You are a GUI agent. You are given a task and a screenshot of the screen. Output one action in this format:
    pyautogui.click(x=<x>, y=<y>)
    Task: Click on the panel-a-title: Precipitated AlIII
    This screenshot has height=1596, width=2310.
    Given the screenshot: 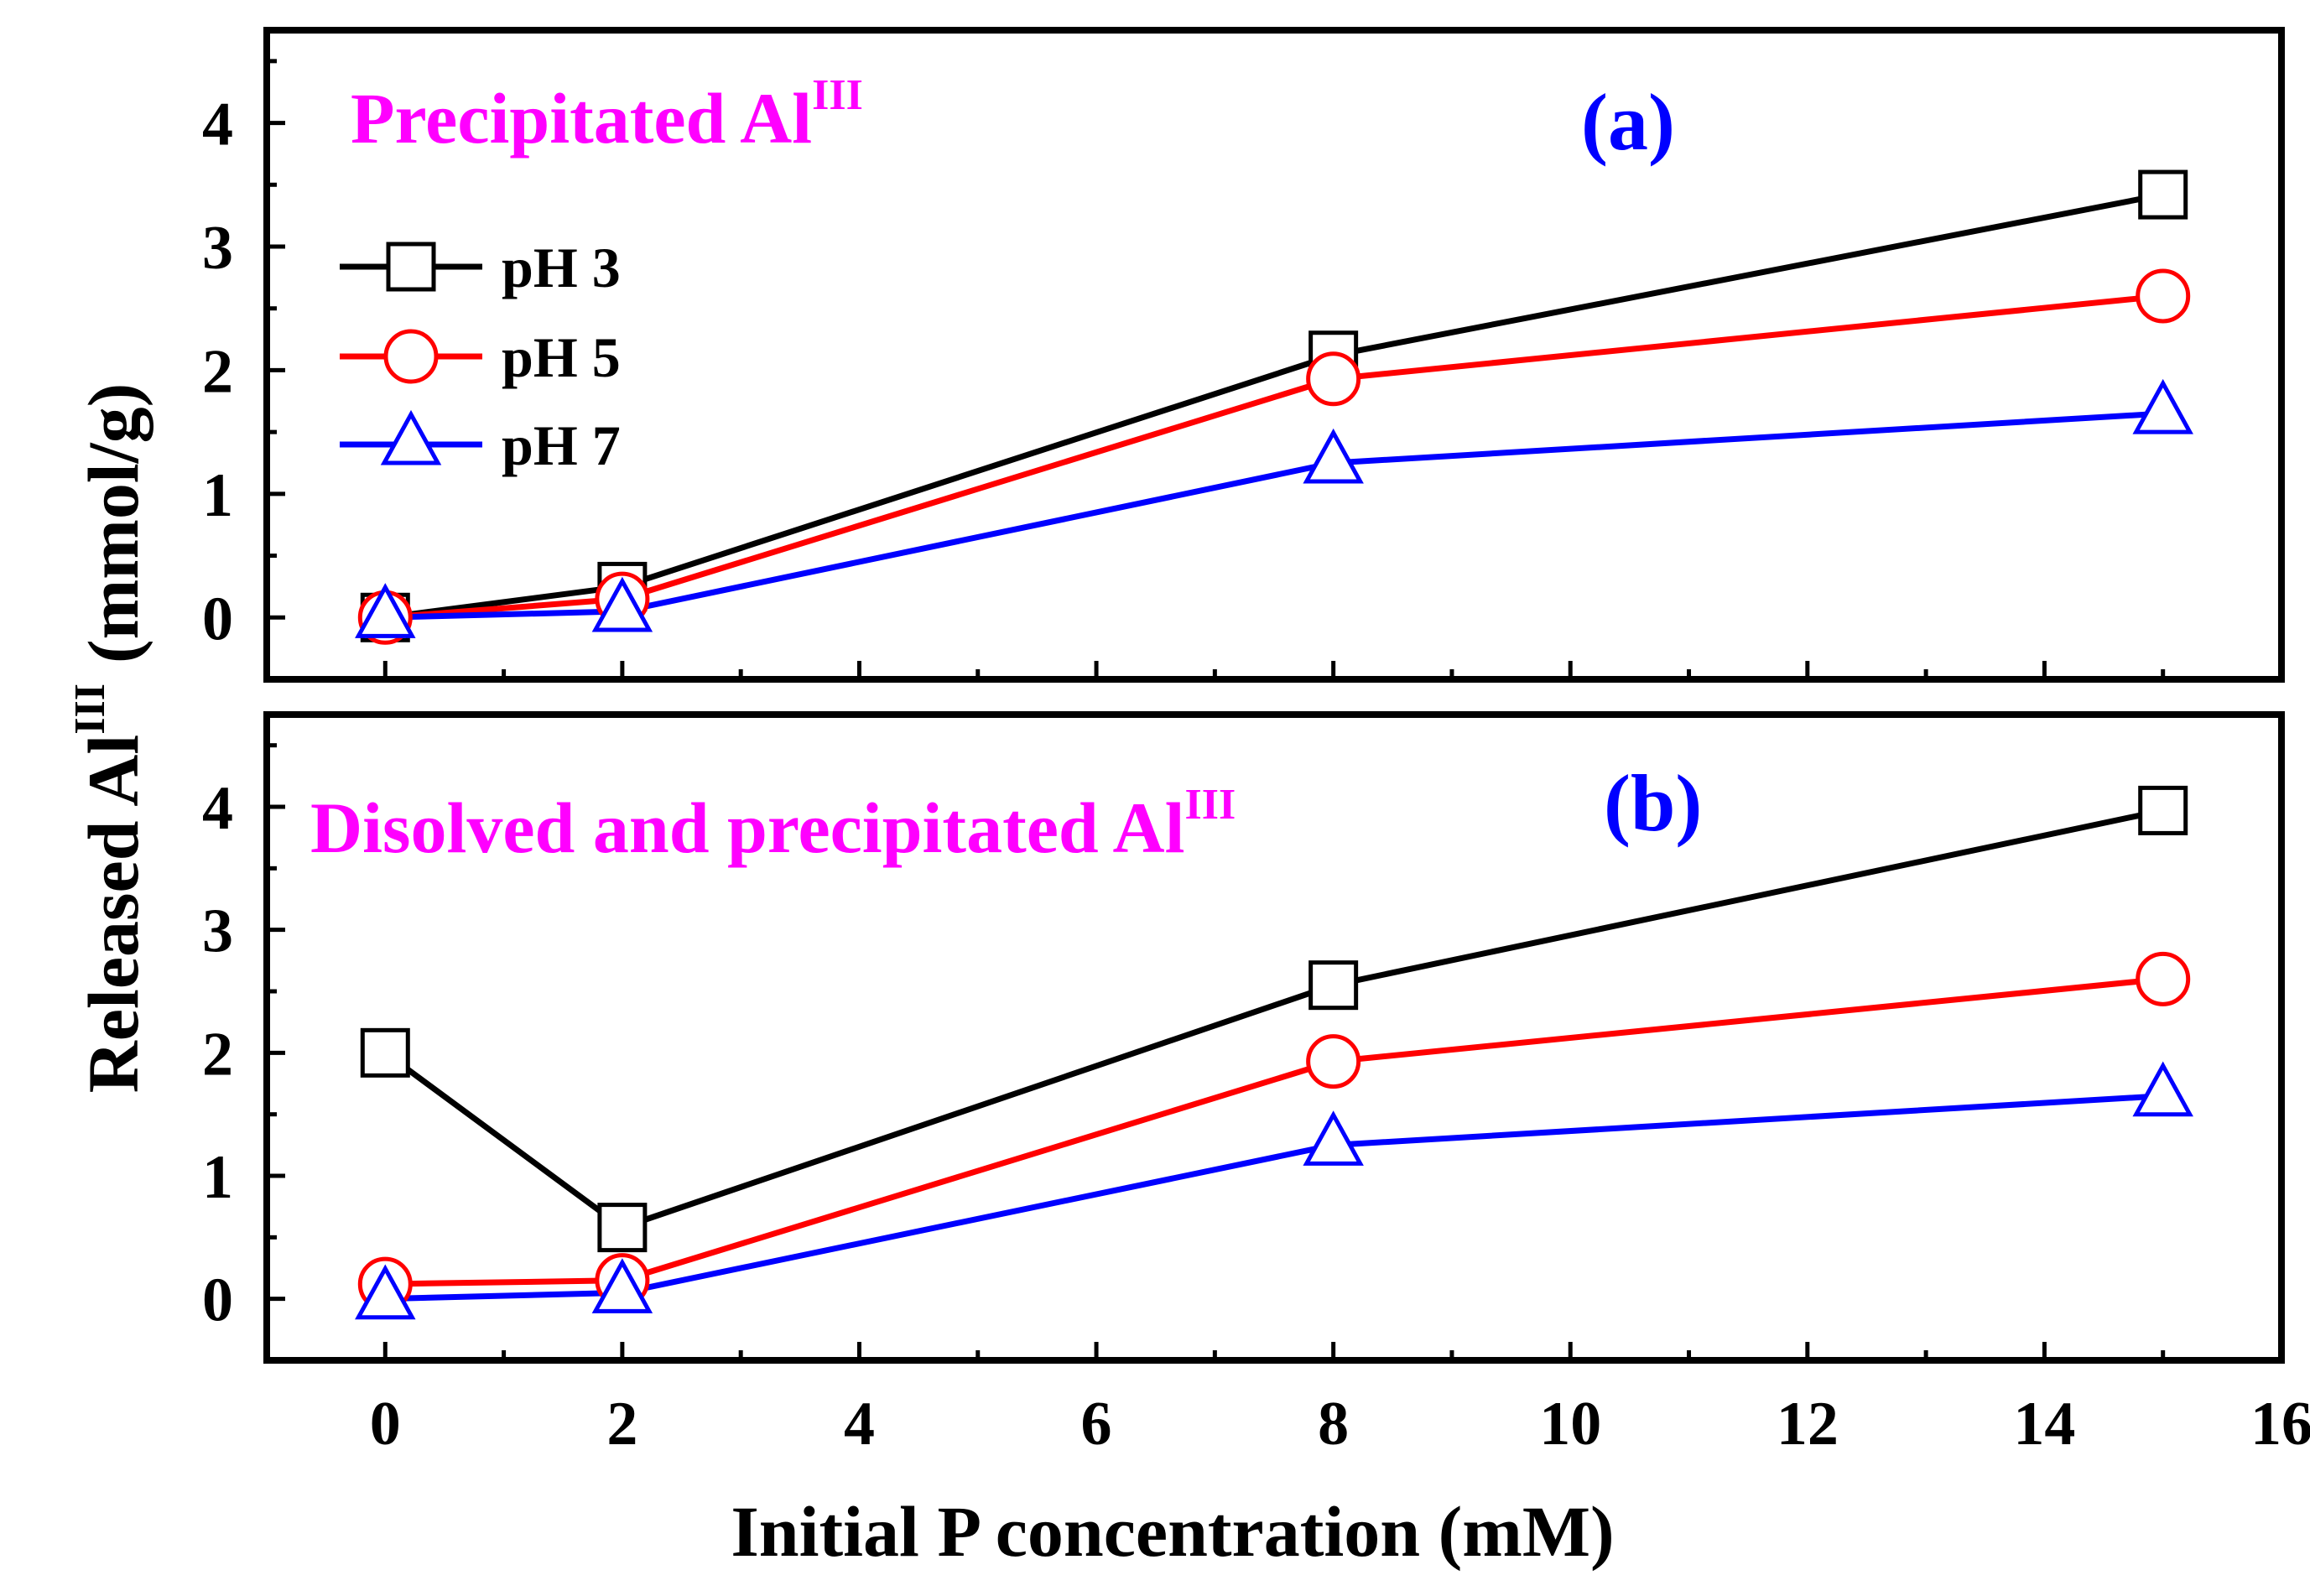 What is the action you would take?
    pyautogui.click(x=607, y=115)
    